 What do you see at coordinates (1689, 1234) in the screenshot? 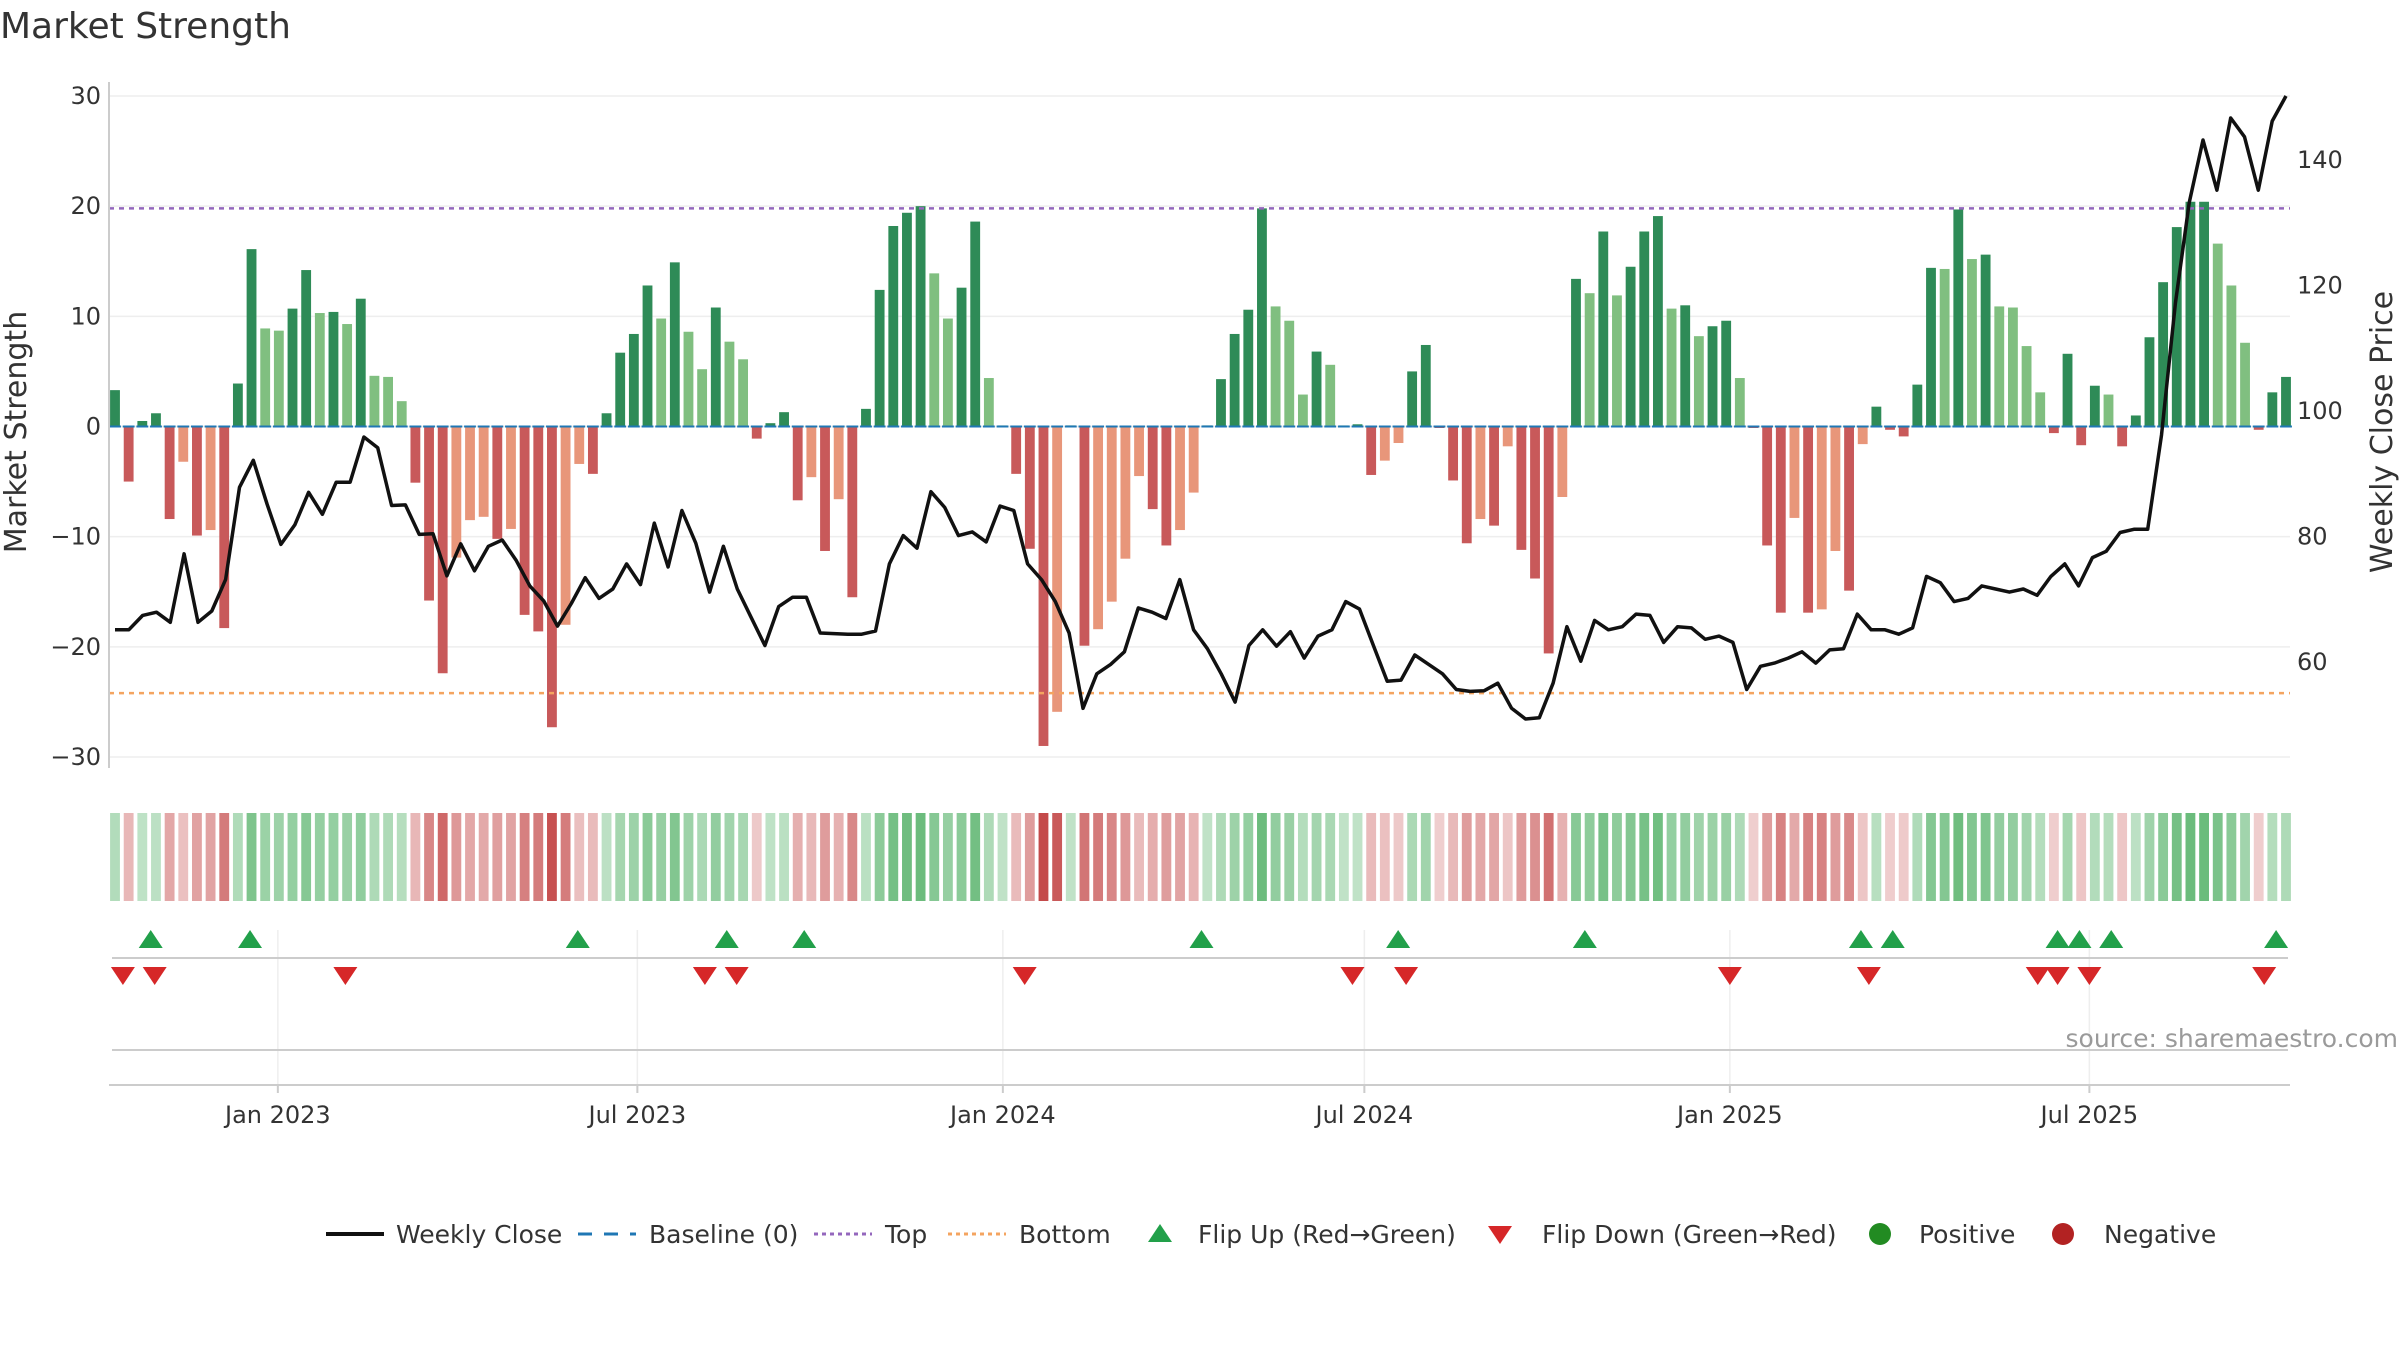
I see `legend-label-flip-down: Flip Down (Green→Red)` at bounding box center [1689, 1234].